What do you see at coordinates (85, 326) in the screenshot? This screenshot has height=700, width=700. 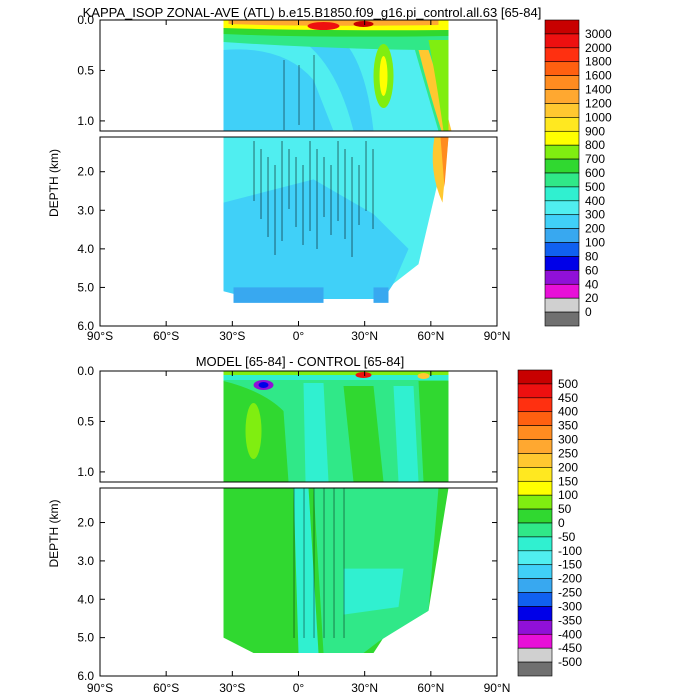 I see `y-tick-label: 6.0` at bounding box center [85, 326].